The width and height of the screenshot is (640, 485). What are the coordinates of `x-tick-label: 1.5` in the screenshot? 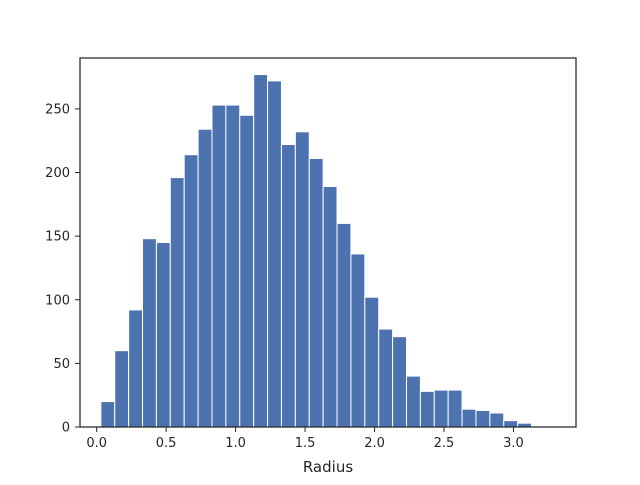 It's located at (305, 443).